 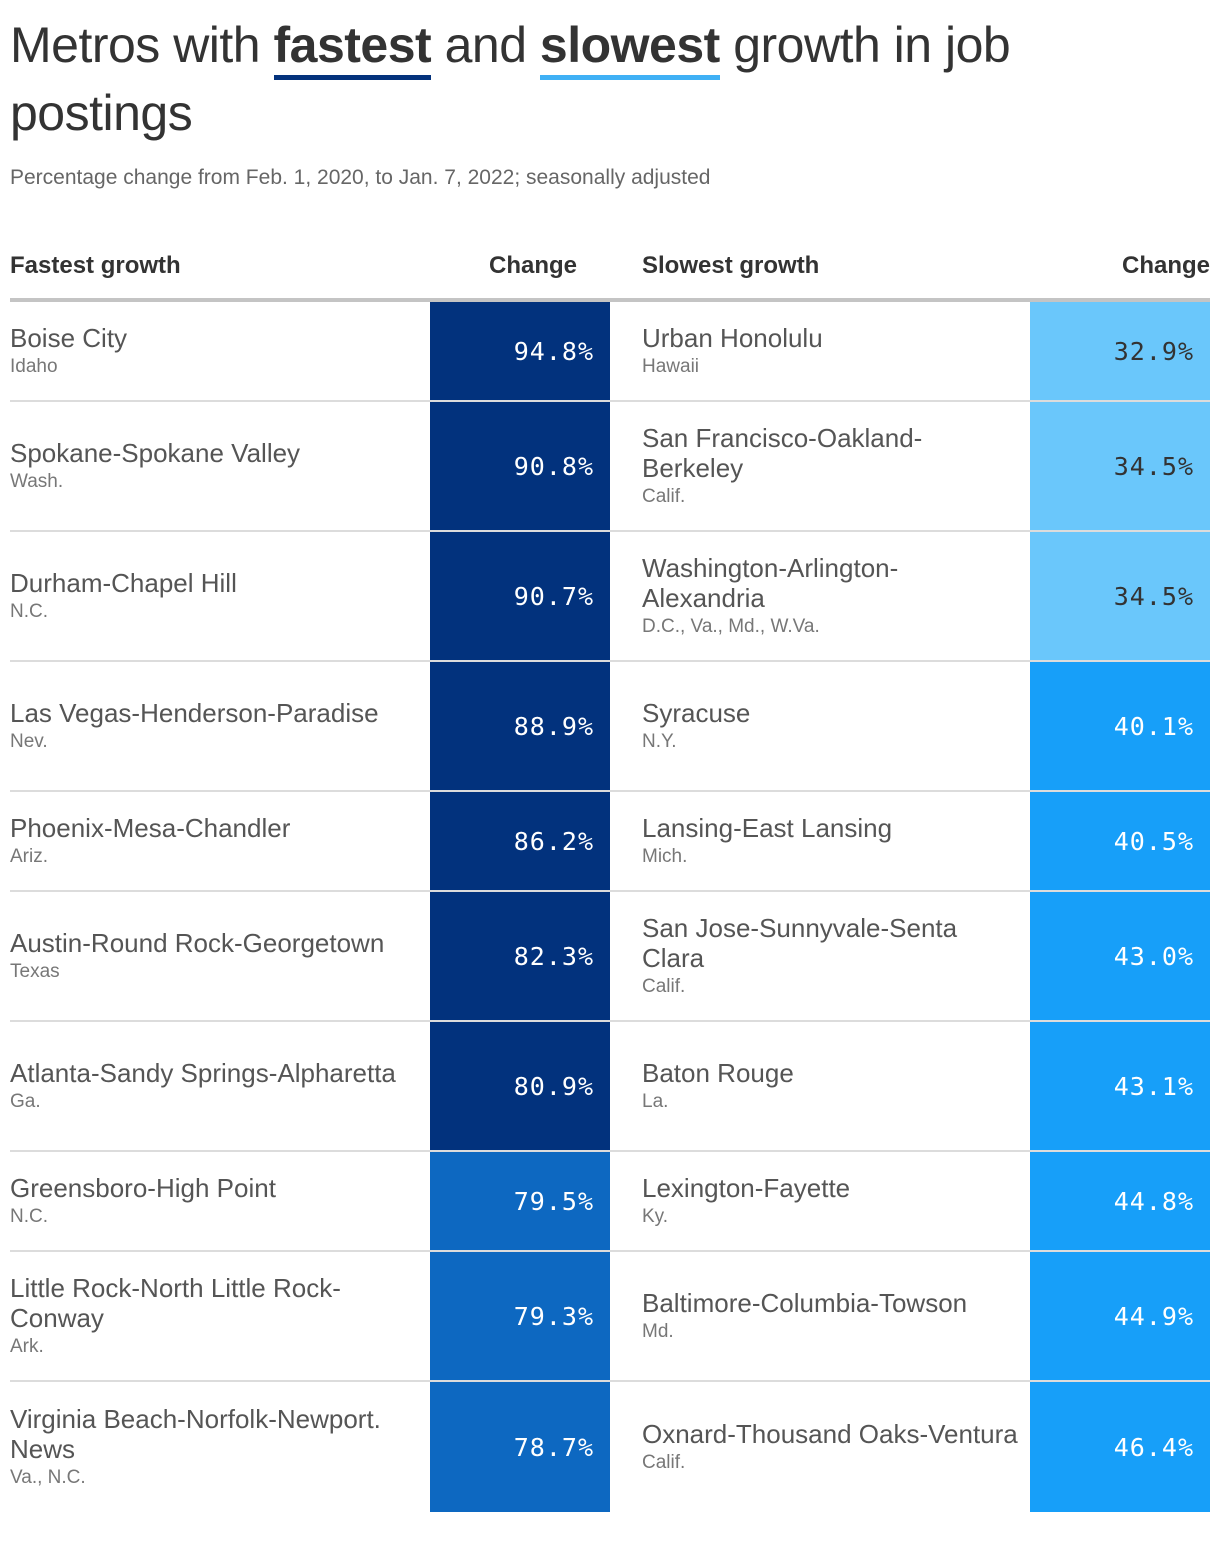 I want to click on slowest-change-value: 44.9%, so click(x=1120, y=1316).